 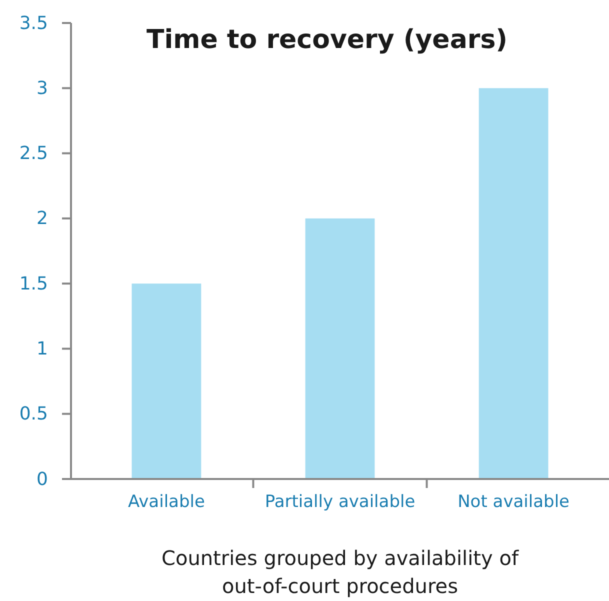 I want to click on y-tick-label: 3, so click(x=42, y=88).